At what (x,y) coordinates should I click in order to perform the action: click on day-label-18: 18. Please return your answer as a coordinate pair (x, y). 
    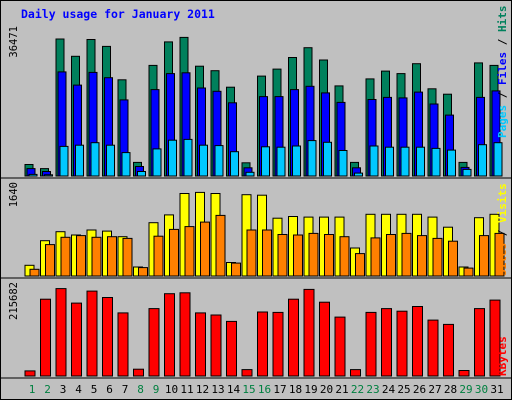
    Looking at the image, I should click on (295, 389).